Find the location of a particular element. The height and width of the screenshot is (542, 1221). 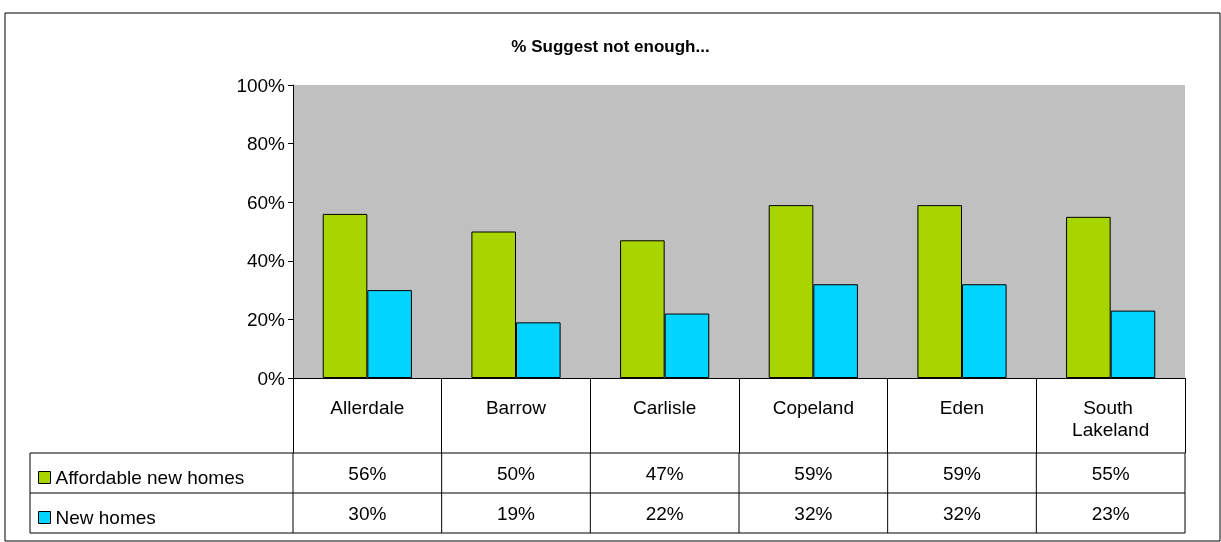

data-label: 19% is located at coordinates (516, 513).